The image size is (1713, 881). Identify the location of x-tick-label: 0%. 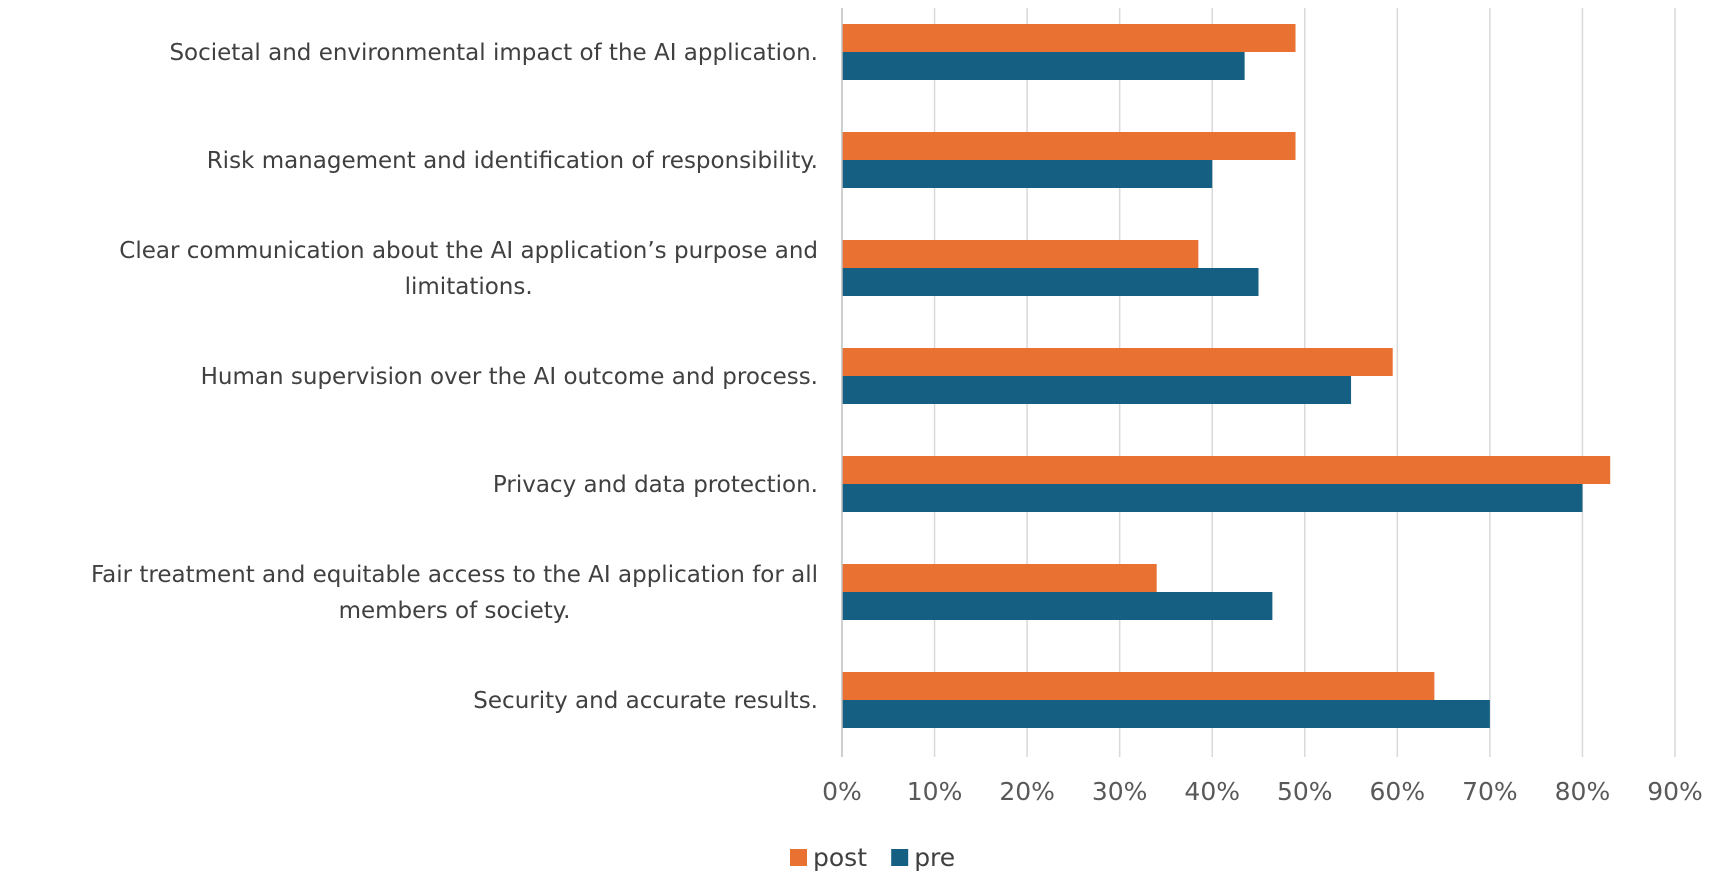
(842, 791).